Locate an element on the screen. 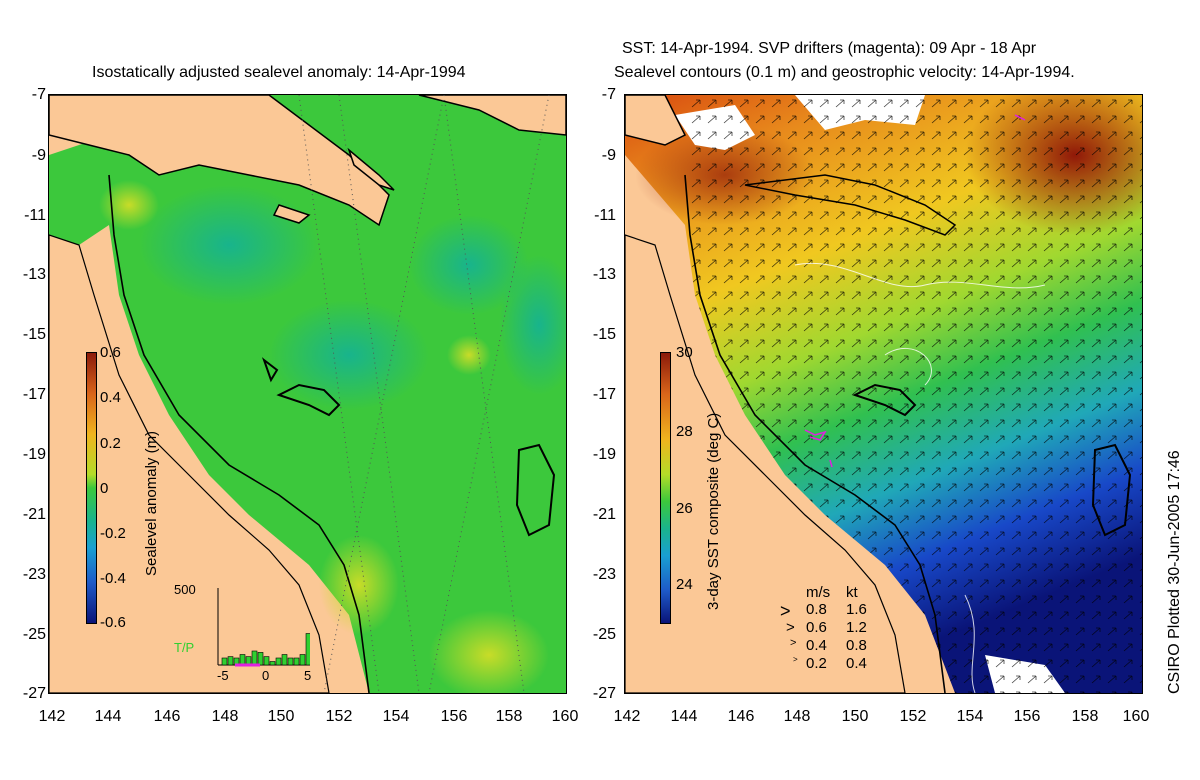 The height and width of the screenshot is (780, 1200). sst-colorbar-gradient is located at coordinates (665, 488).